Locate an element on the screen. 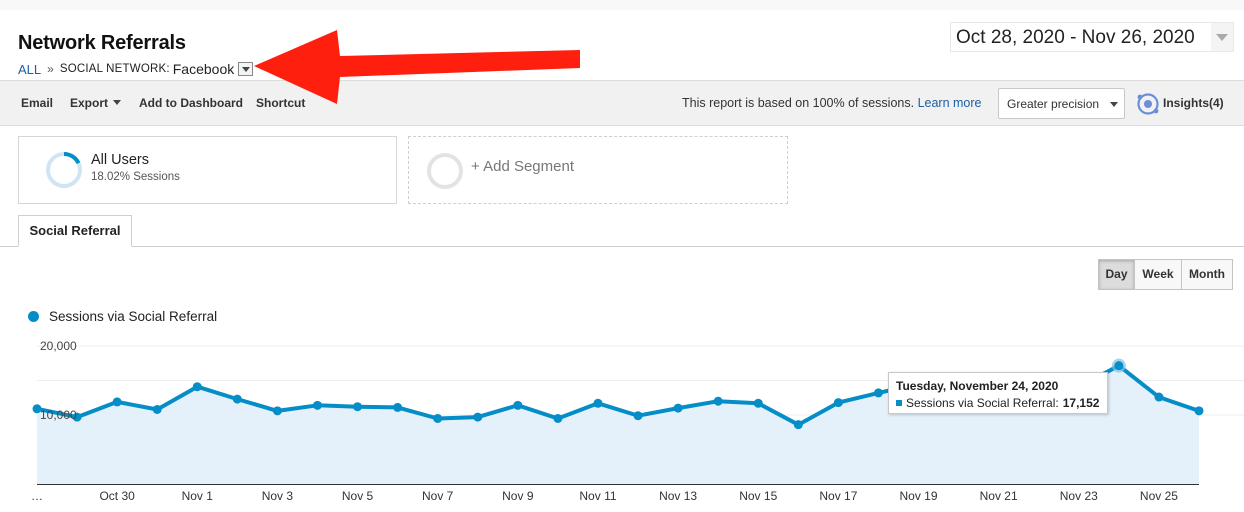  x-tick-label: Nov 3 is located at coordinates (278, 496).